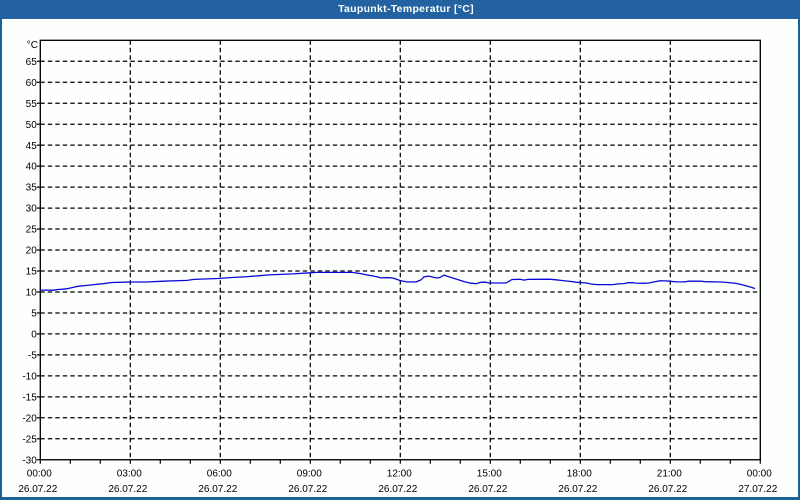  I want to click on svg-text: 21:00, so click(669, 474).